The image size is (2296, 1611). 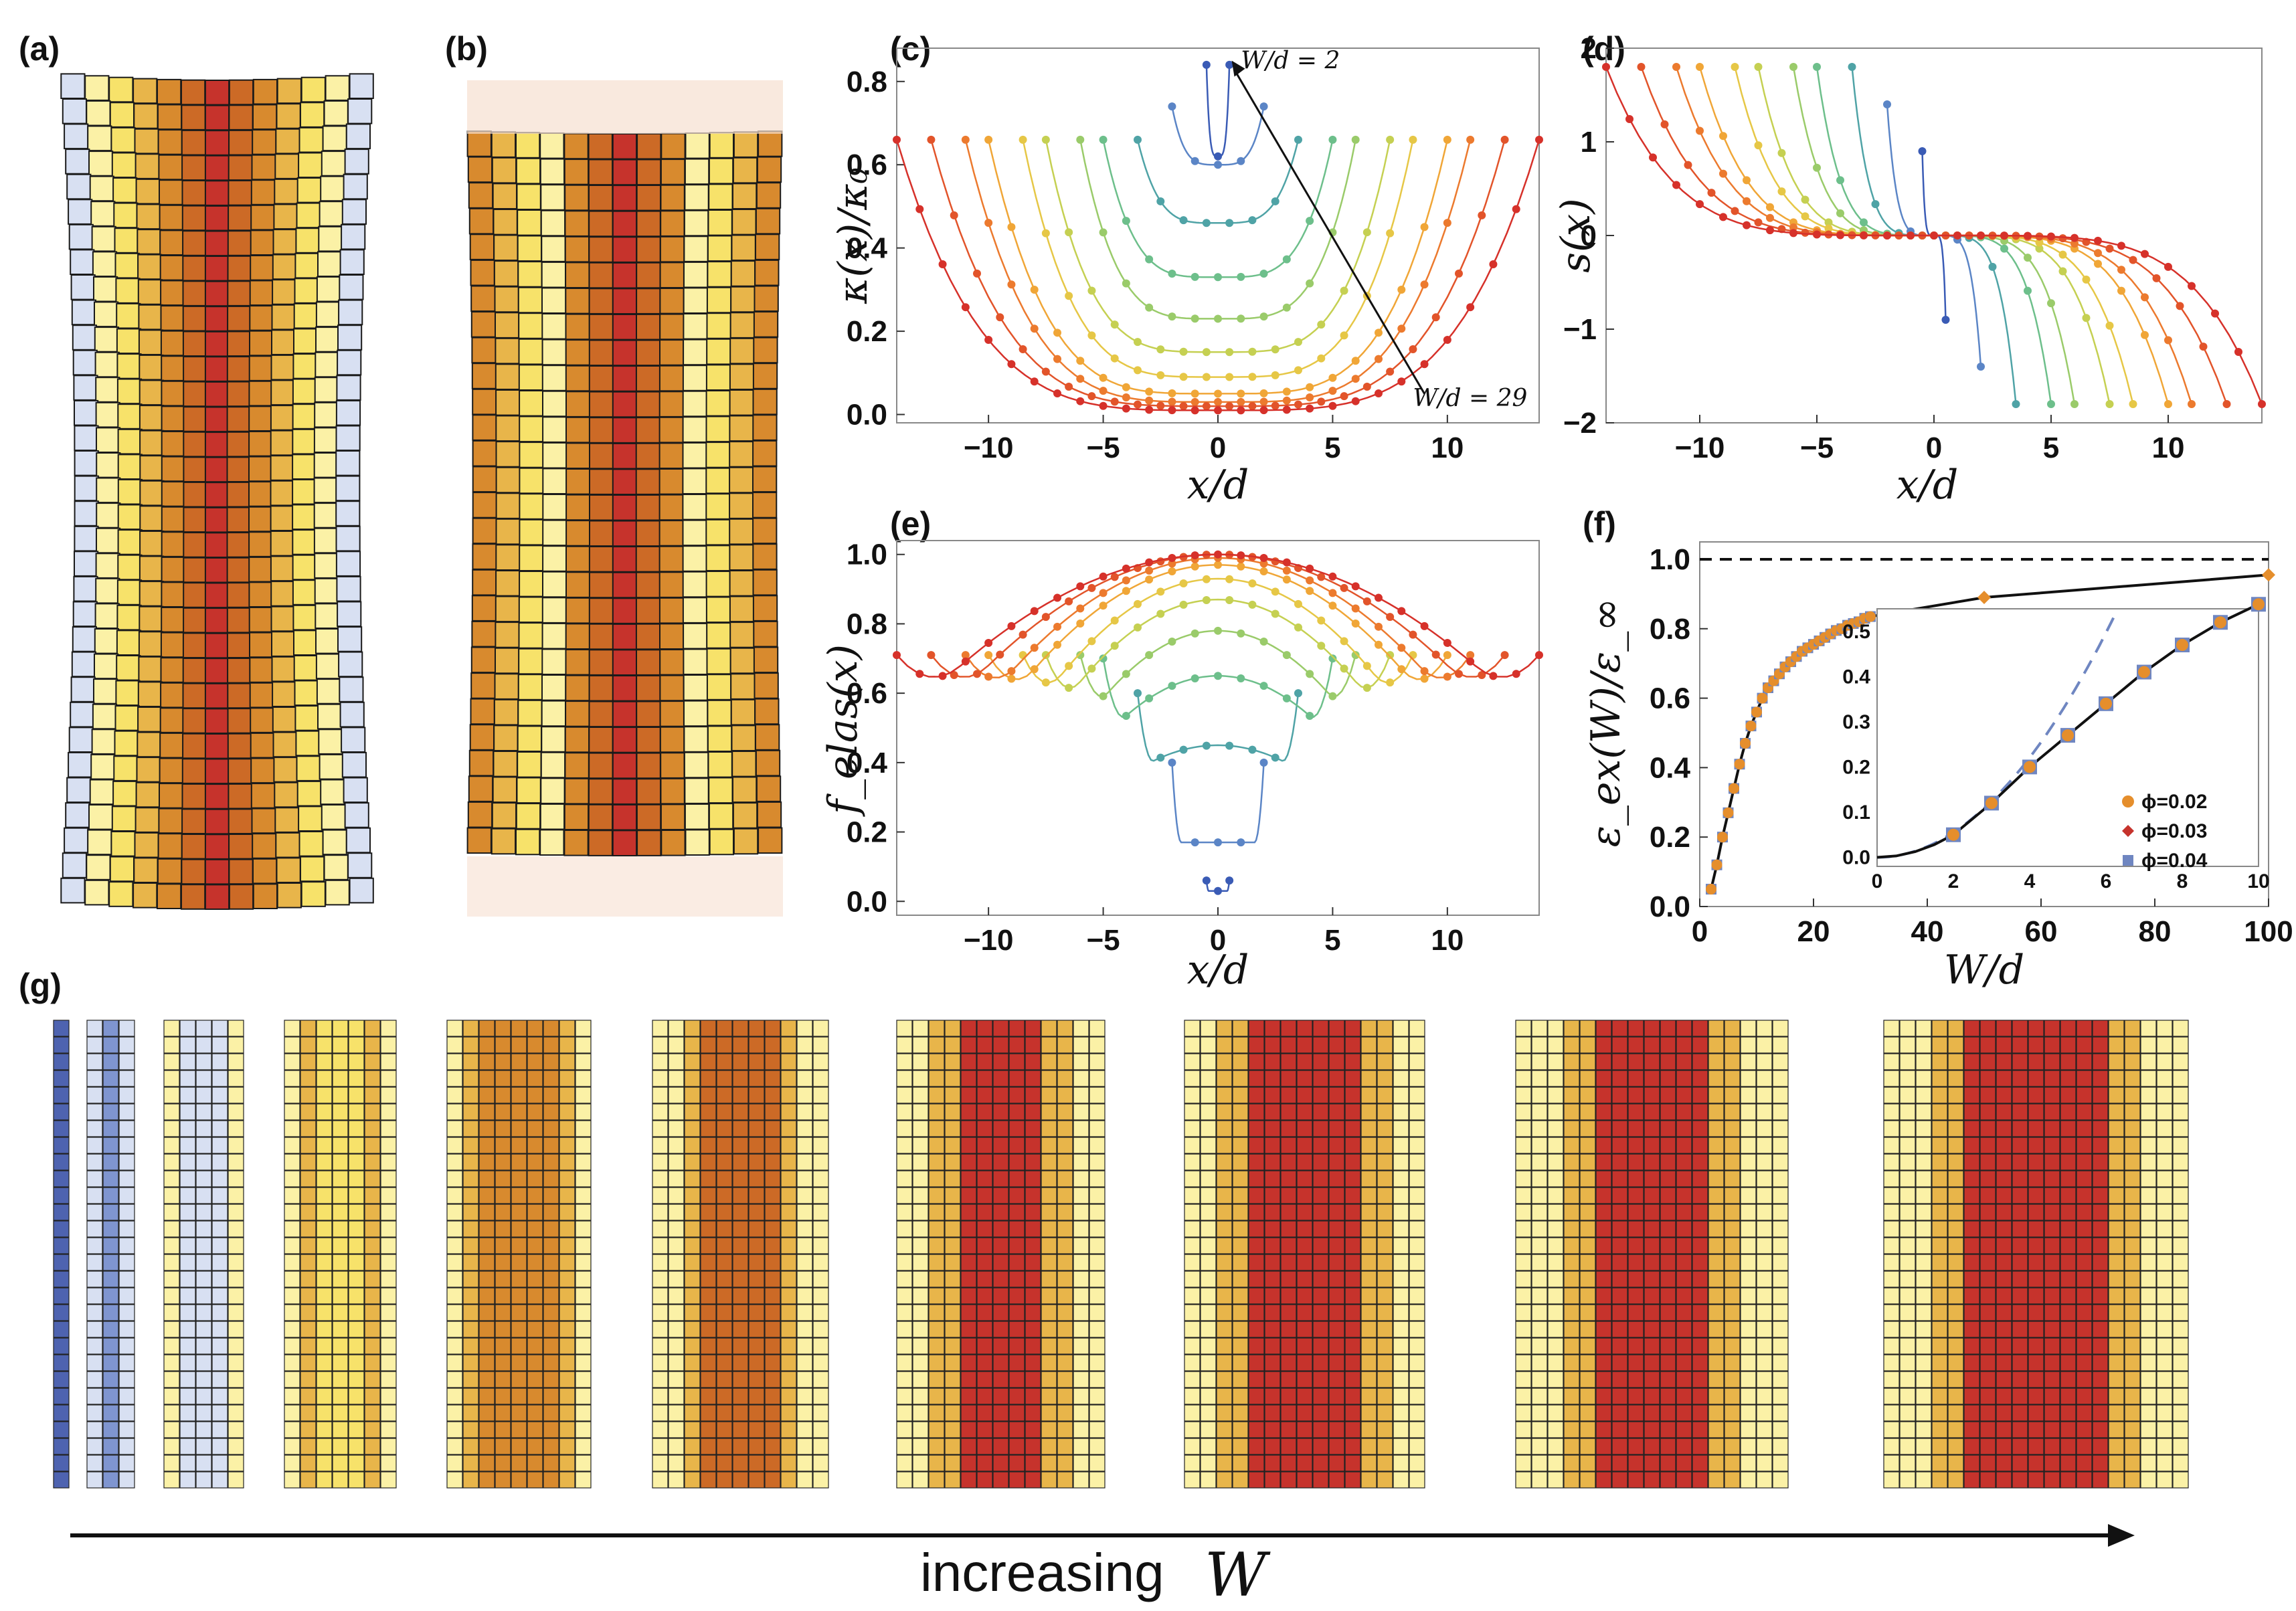 I want to click on chart-e-elastic-energy: −10 −5 0 5 100.00.20.40.60.81.0x/df_elas(x), so click(x=1182, y=766).